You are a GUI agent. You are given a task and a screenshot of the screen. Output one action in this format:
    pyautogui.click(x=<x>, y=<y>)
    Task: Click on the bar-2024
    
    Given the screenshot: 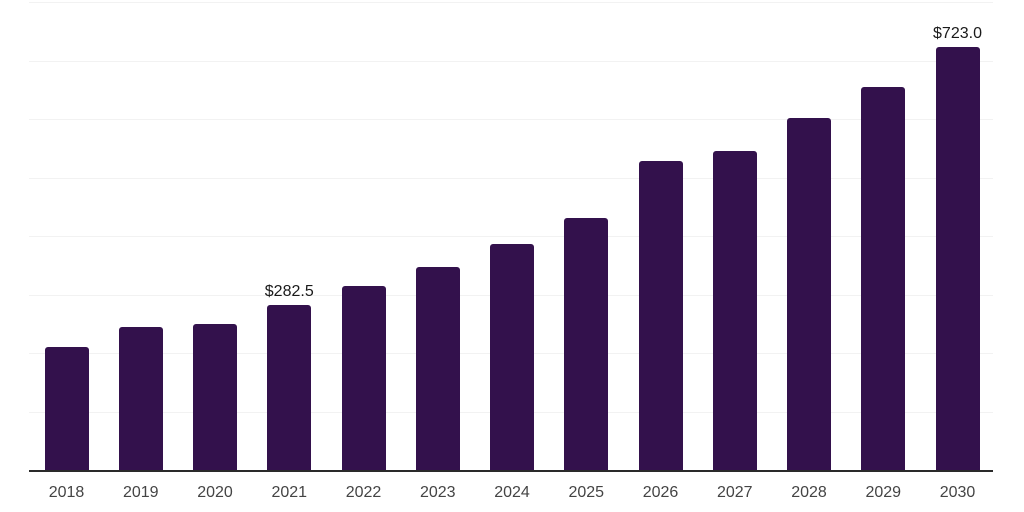 What is the action you would take?
    pyautogui.click(x=512, y=357)
    